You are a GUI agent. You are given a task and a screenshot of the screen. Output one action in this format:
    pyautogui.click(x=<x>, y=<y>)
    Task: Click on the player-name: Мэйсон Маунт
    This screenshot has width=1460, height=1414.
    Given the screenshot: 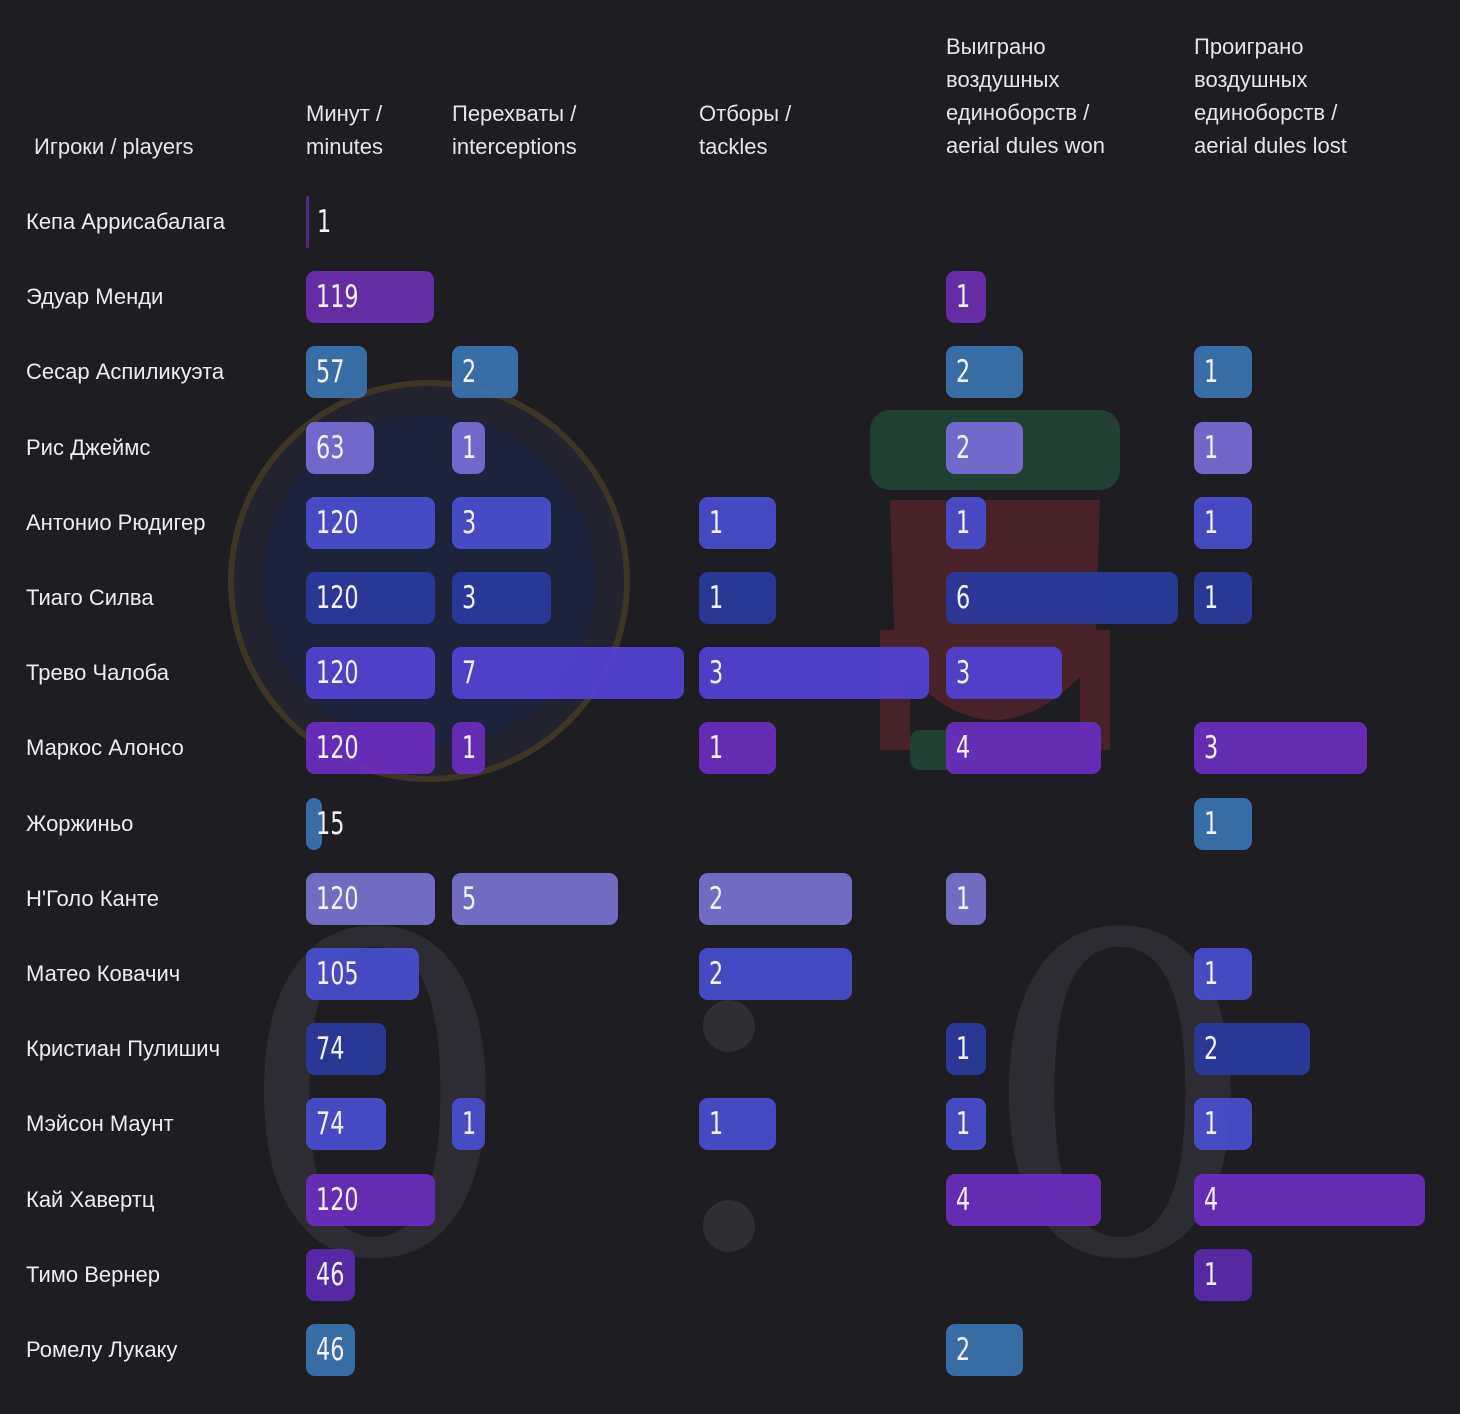 What is the action you would take?
    pyautogui.click(x=100, y=1124)
    